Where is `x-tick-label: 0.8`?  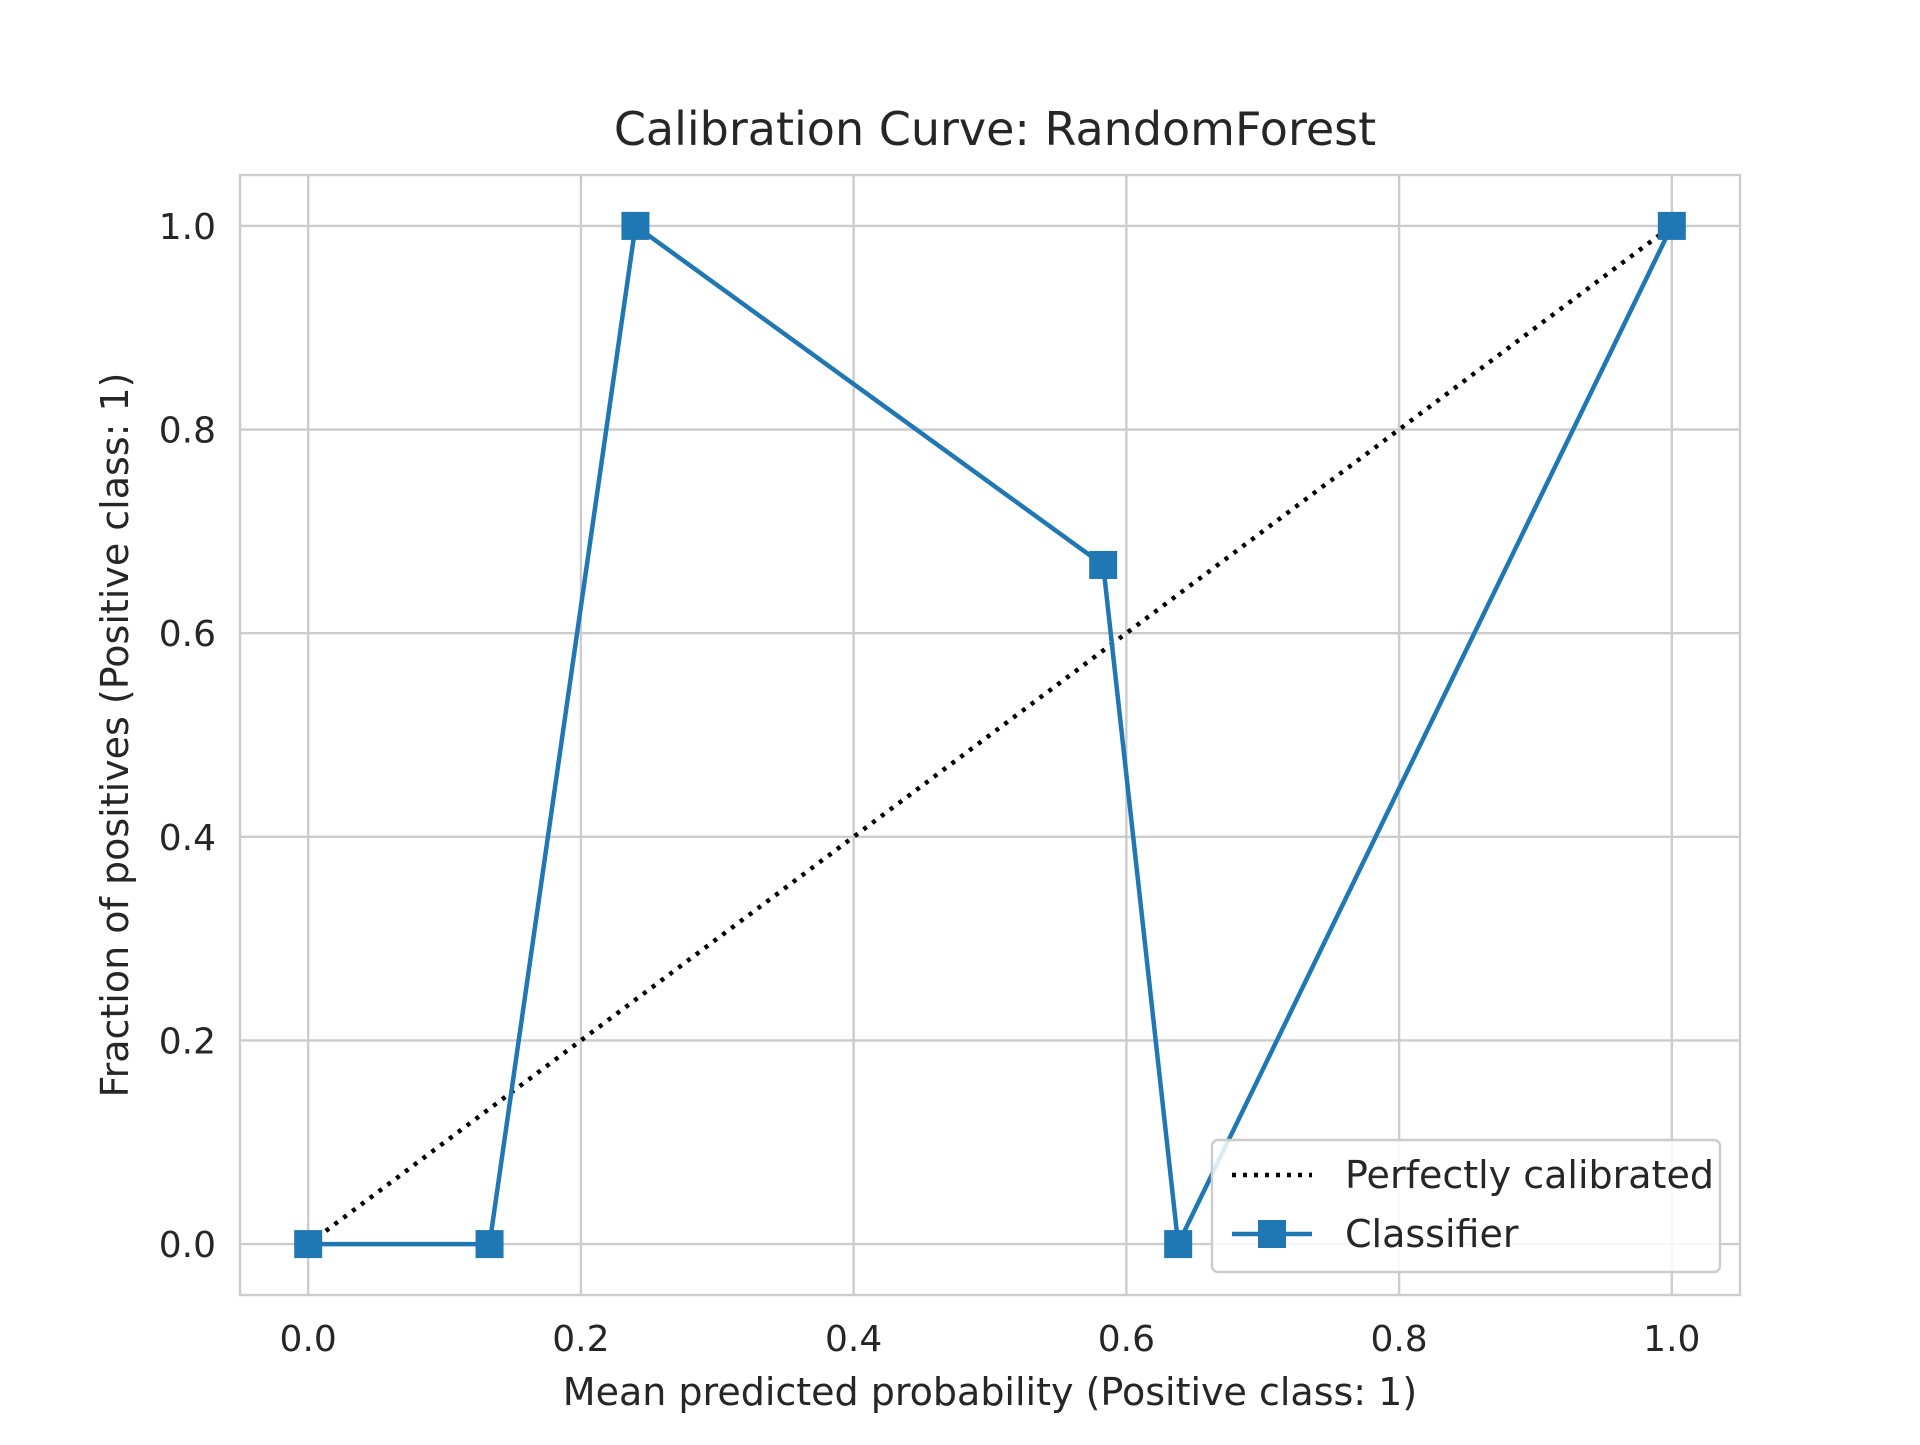
x-tick-label: 0.8 is located at coordinates (1398, 1339).